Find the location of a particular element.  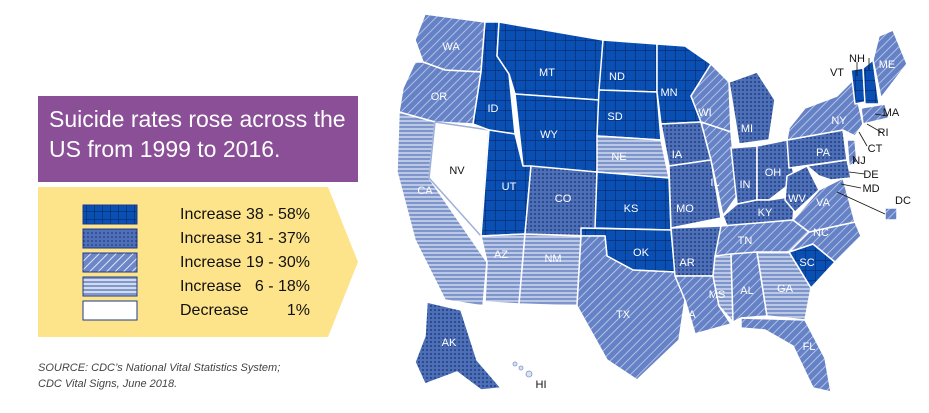

state-wv is located at coordinates (802, 189).